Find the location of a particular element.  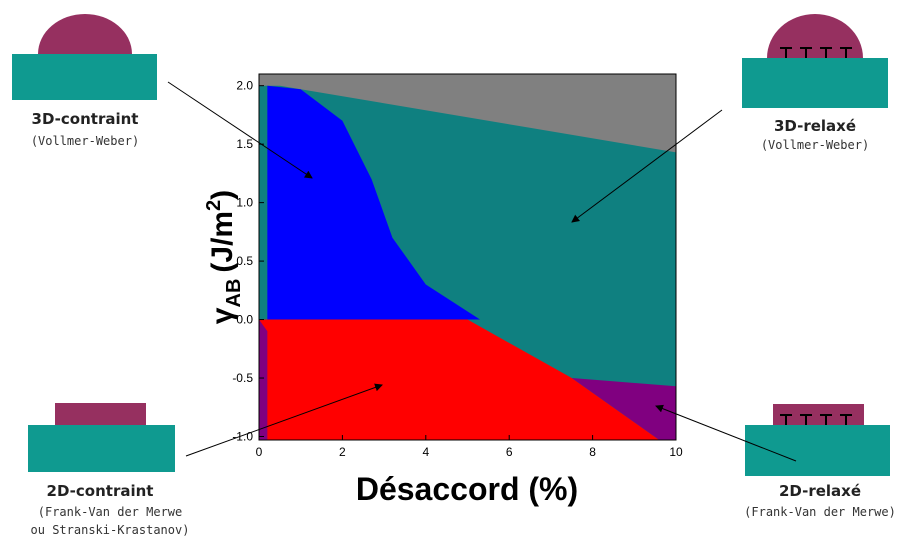

annotation-title: 3D-relaxé is located at coordinates (815, 126).